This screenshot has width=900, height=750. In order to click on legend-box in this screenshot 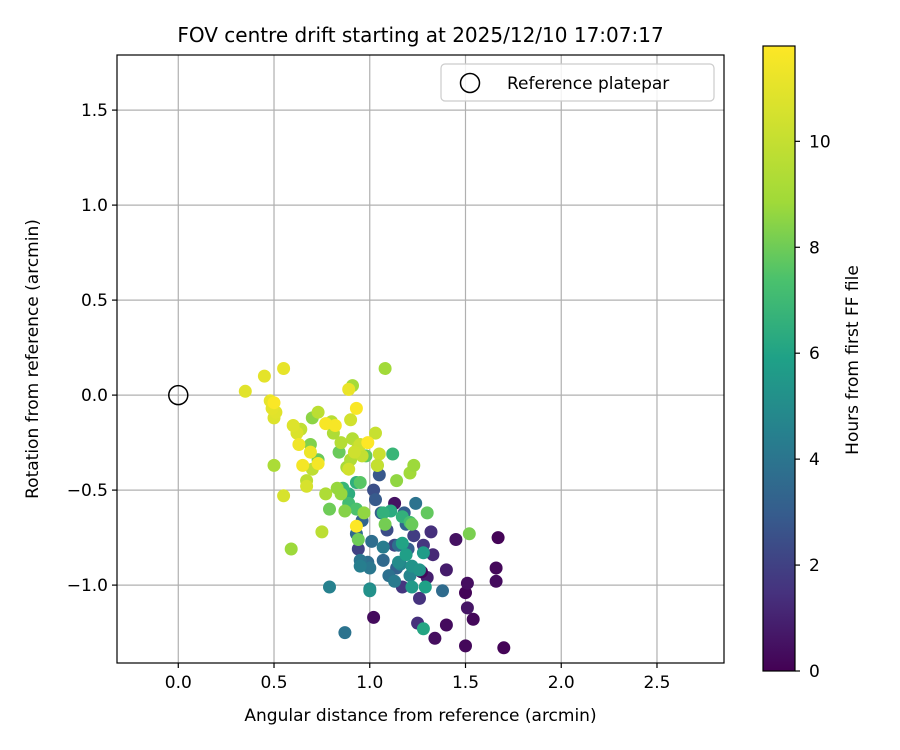, I will do `click(577, 82)`.